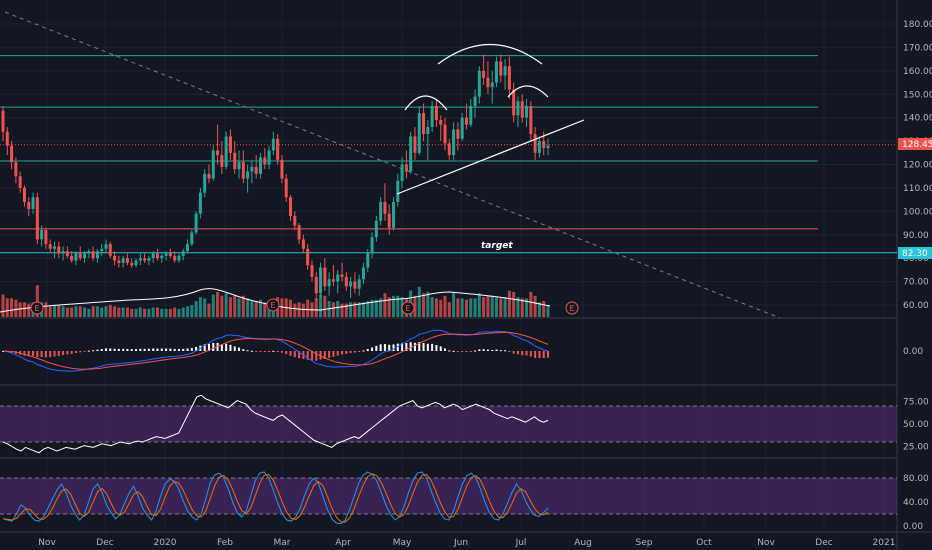 The image size is (932, 550). What do you see at coordinates (528, 91) in the screenshot?
I see `right-shoulder-arc` at bounding box center [528, 91].